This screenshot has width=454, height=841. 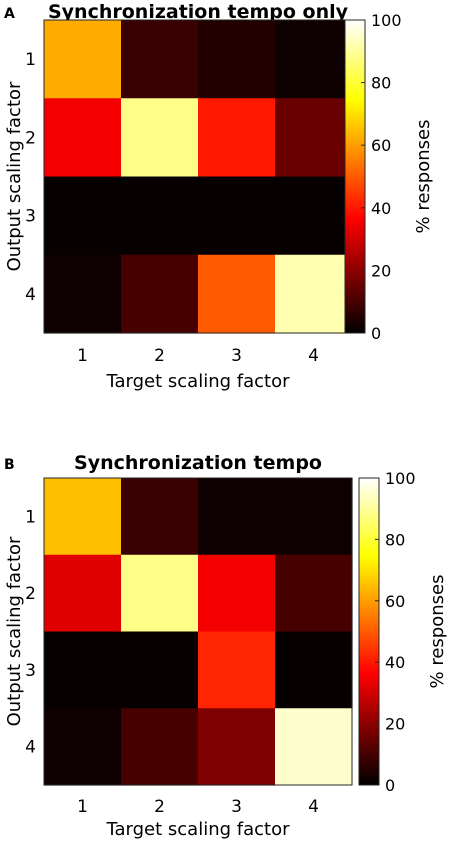 What do you see at coordinates (198, 12) in the screenshot?
I see `chart-title: Synchronization tempo only` at bounding box center [198, 12].